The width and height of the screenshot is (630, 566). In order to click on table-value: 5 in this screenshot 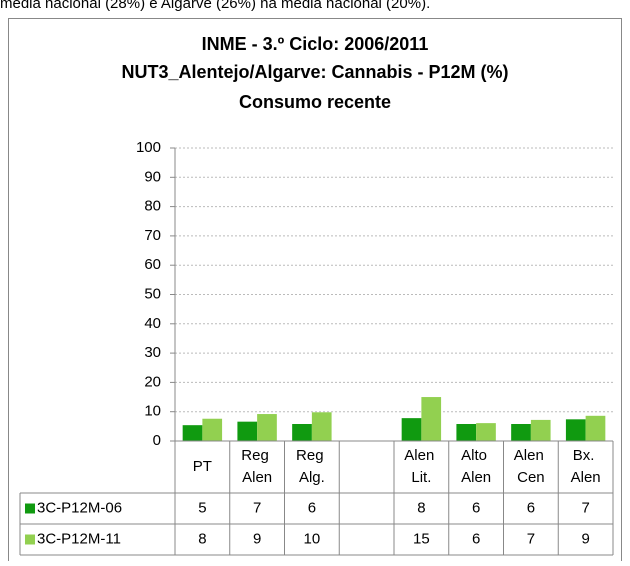, I will do `click(202, 507)`.